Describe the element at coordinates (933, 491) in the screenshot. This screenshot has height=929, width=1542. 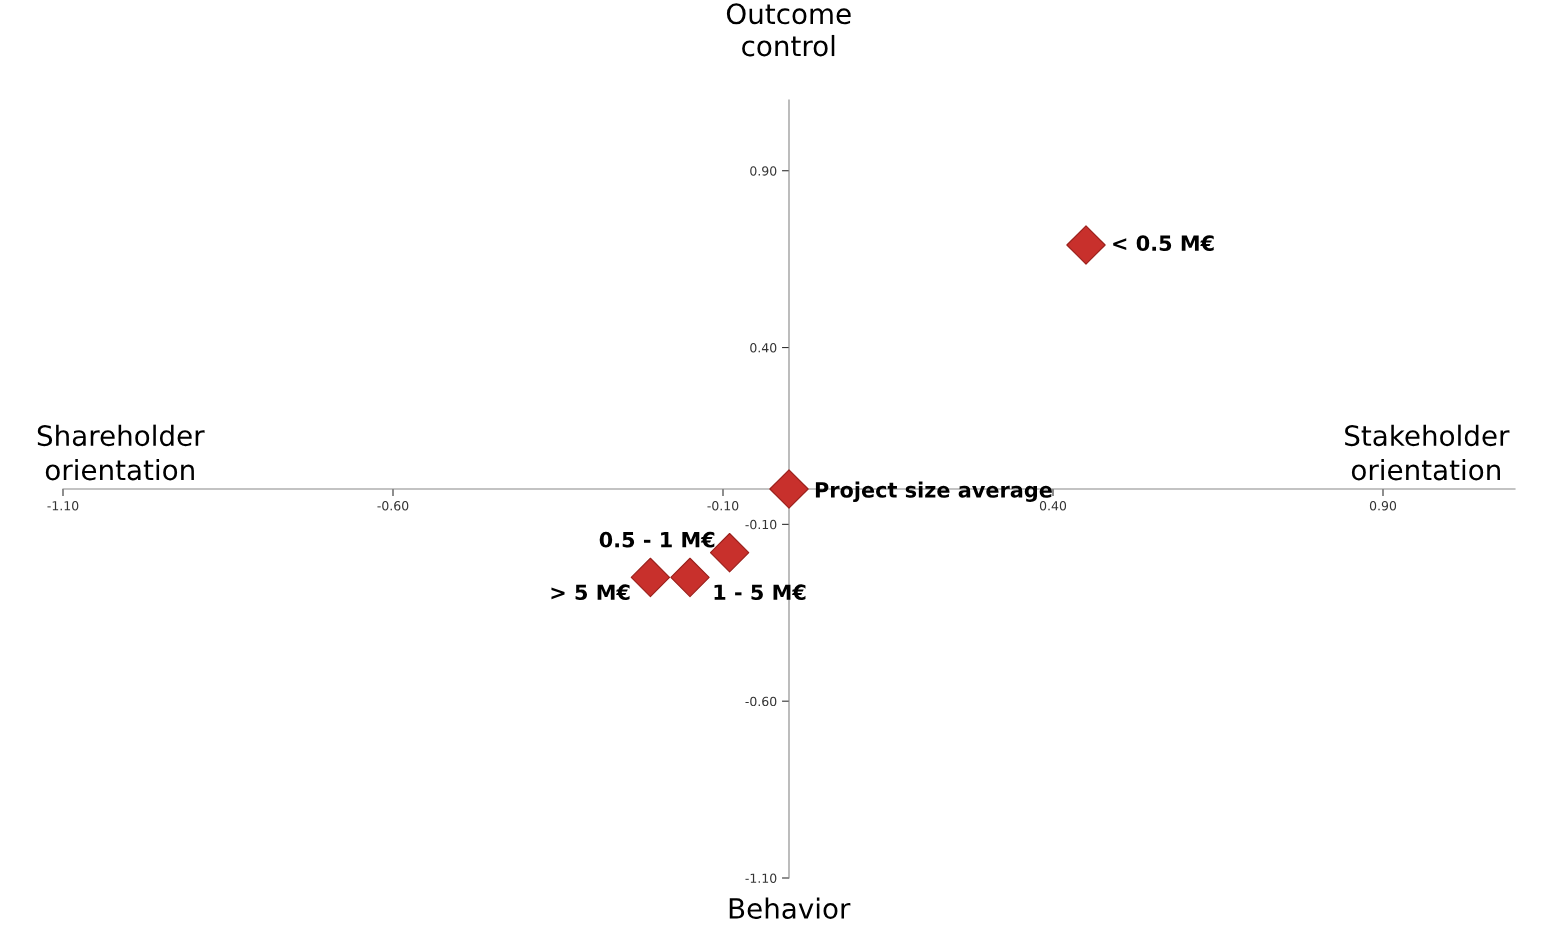
I see `annotation: Project size average` at that location.